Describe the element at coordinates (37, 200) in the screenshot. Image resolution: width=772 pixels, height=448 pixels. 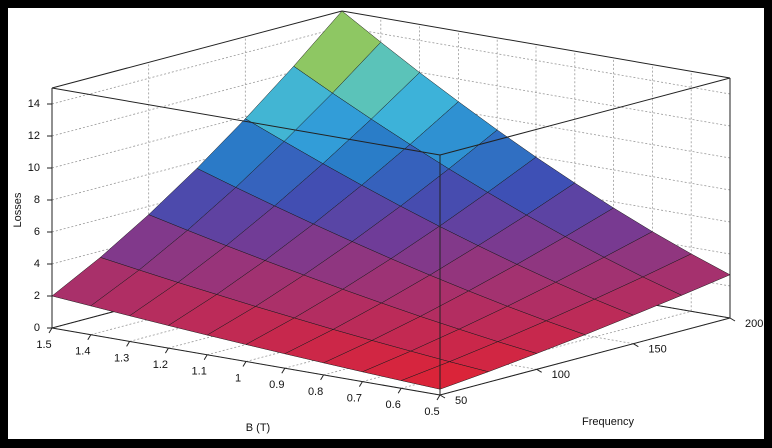
I see `z-tick-label: 8` at that location.